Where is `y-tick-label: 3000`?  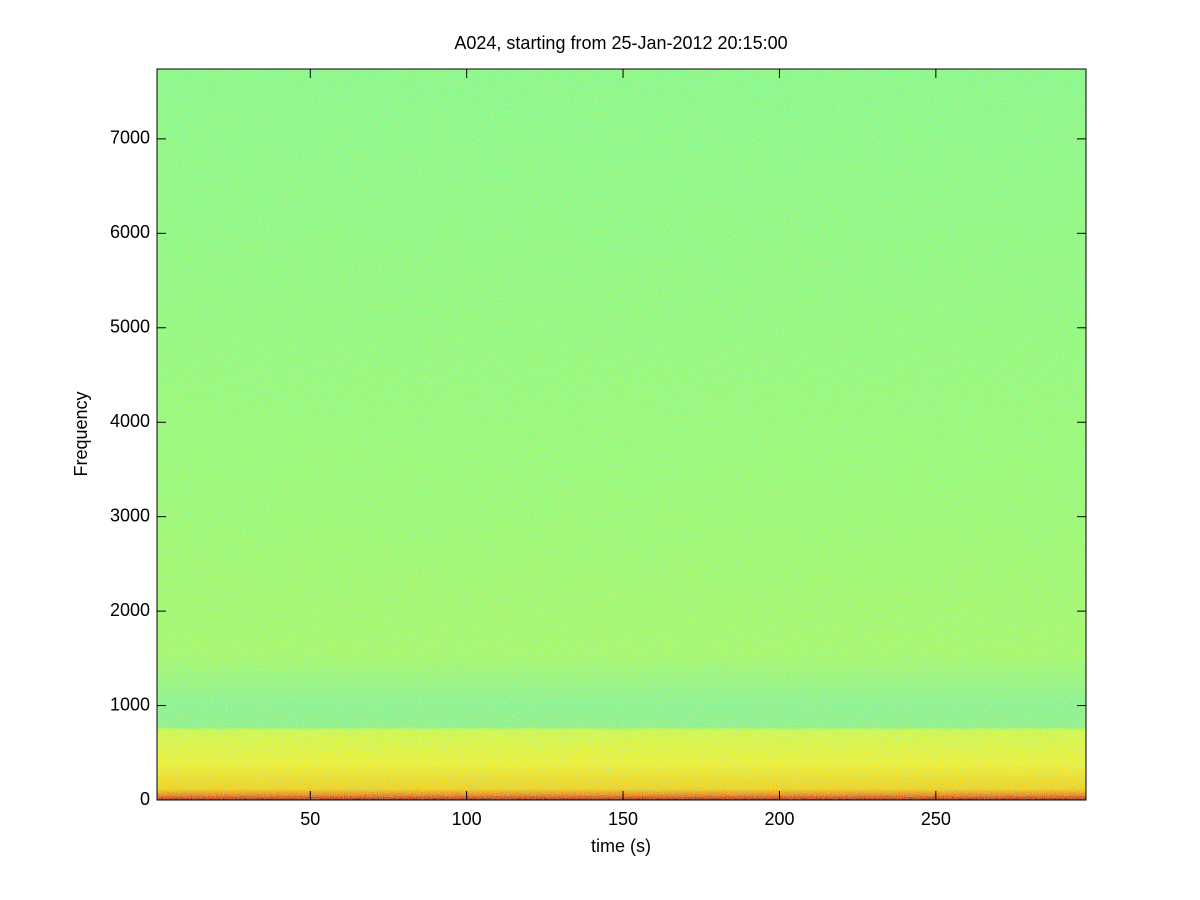
y-tick-label: 3000 is located at coordinates (130, 515).